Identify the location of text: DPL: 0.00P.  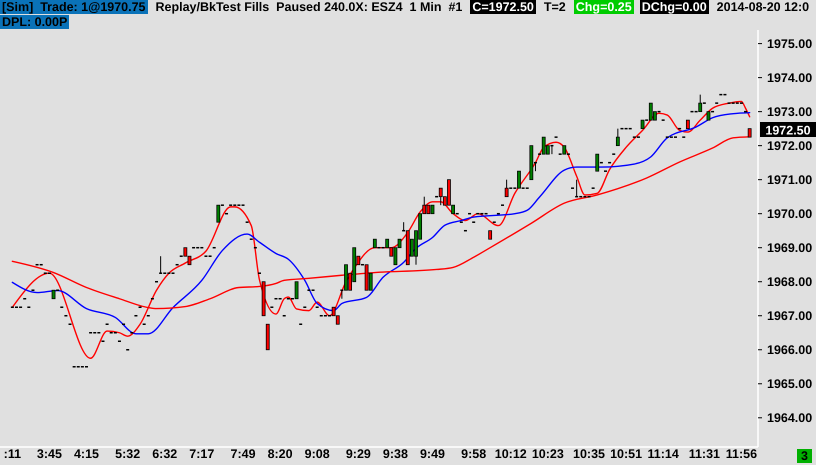
(35, 22).